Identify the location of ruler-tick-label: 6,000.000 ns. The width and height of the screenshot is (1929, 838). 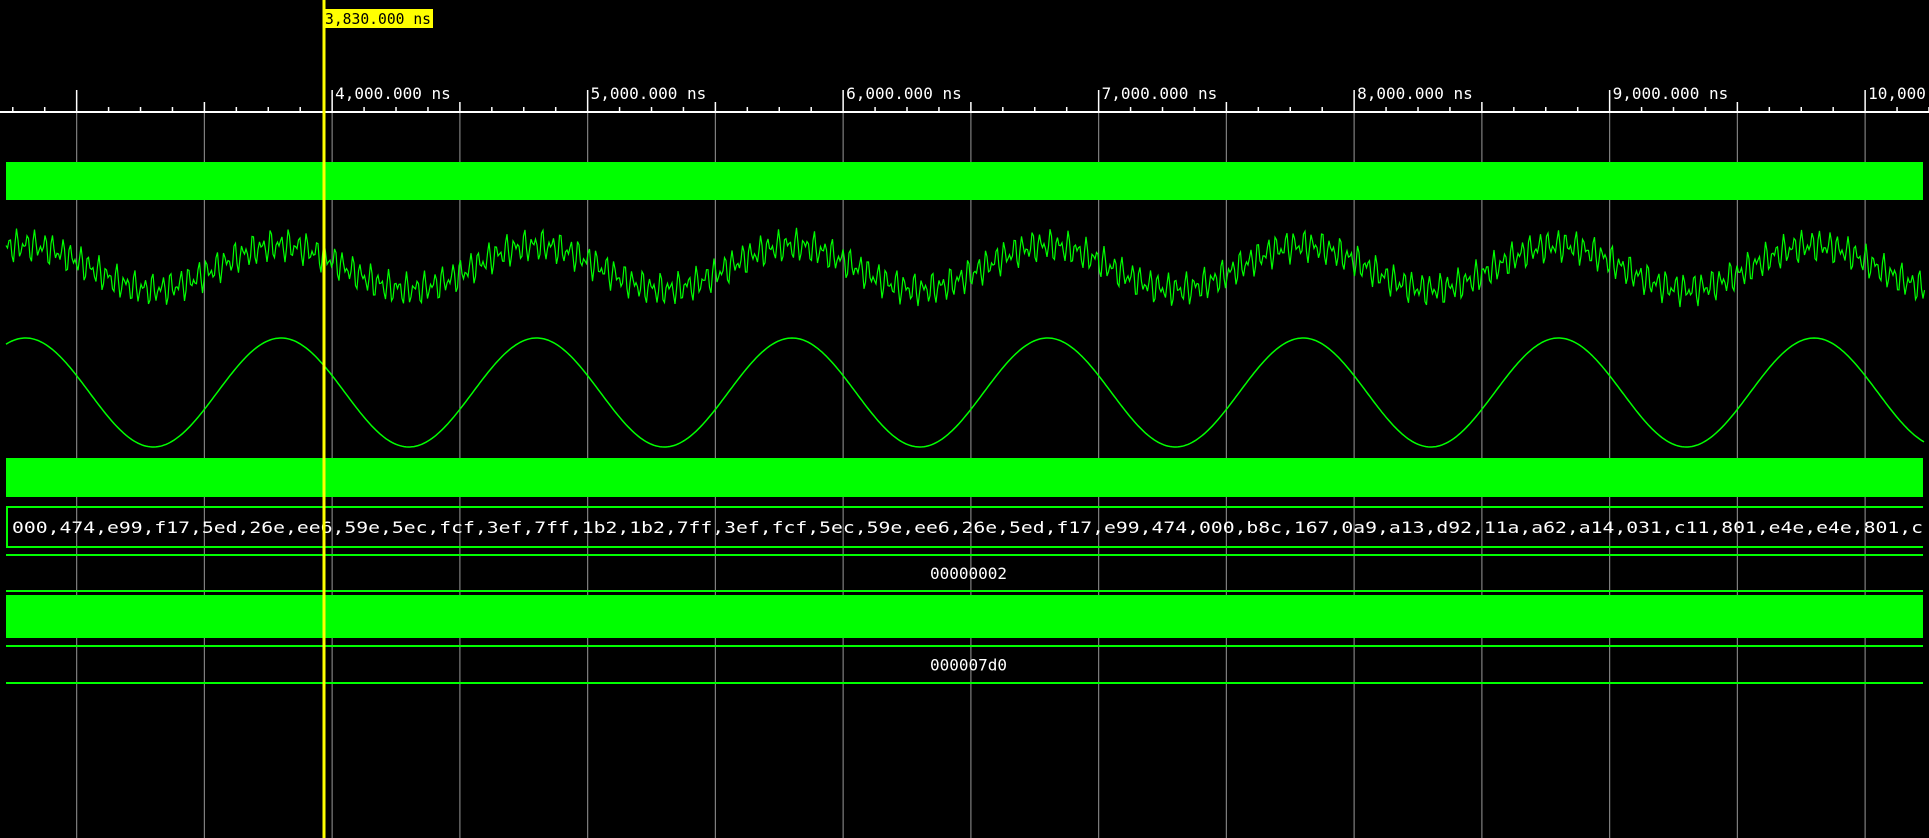
(904, 93).